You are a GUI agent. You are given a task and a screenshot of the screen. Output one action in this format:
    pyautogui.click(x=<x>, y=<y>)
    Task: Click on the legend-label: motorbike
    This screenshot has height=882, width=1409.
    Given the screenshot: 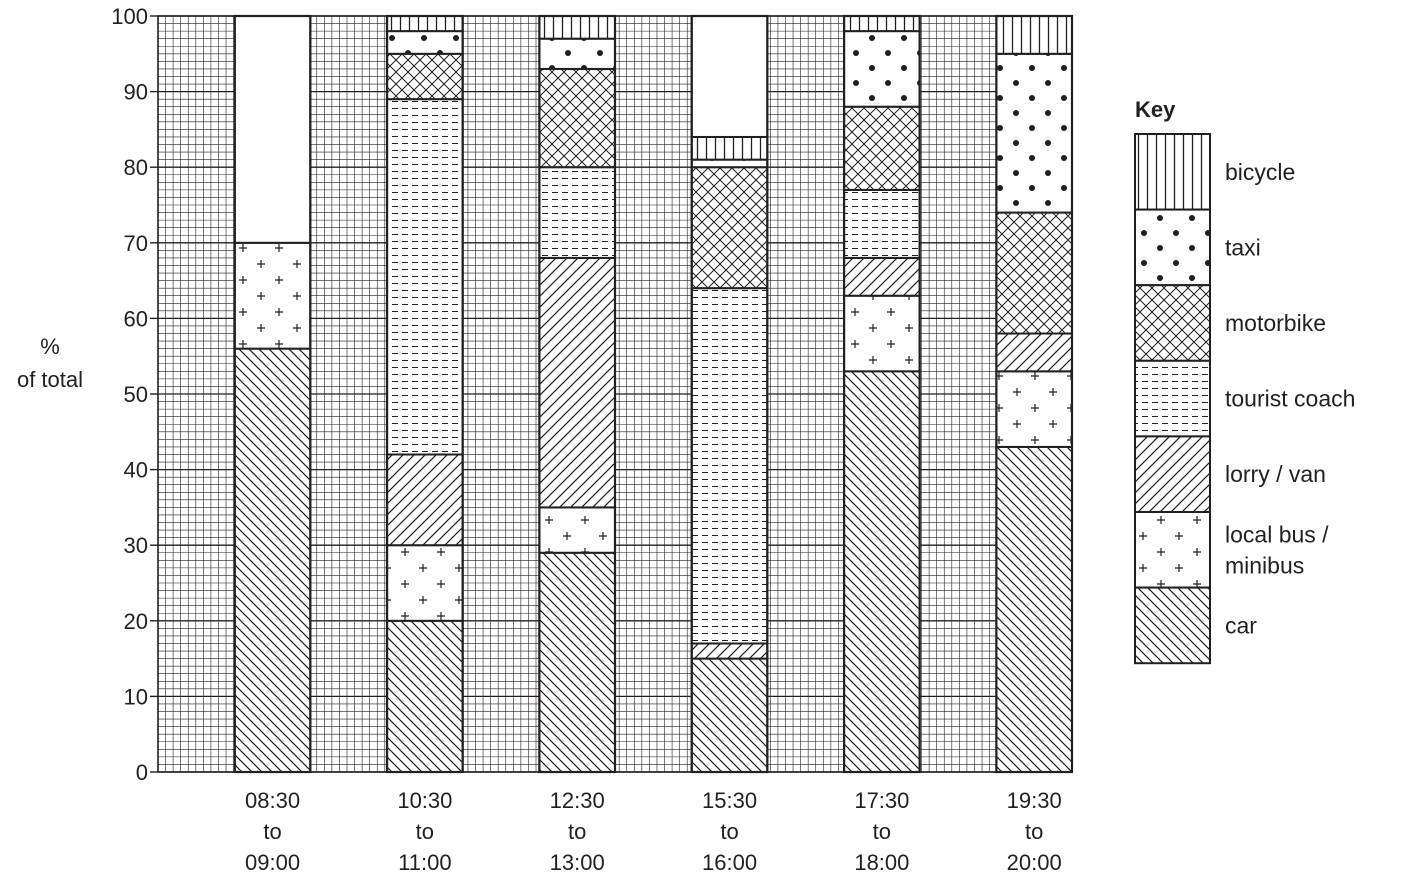 What is the action you would take?
    pyautogui.click(x=1275, y=323)
    